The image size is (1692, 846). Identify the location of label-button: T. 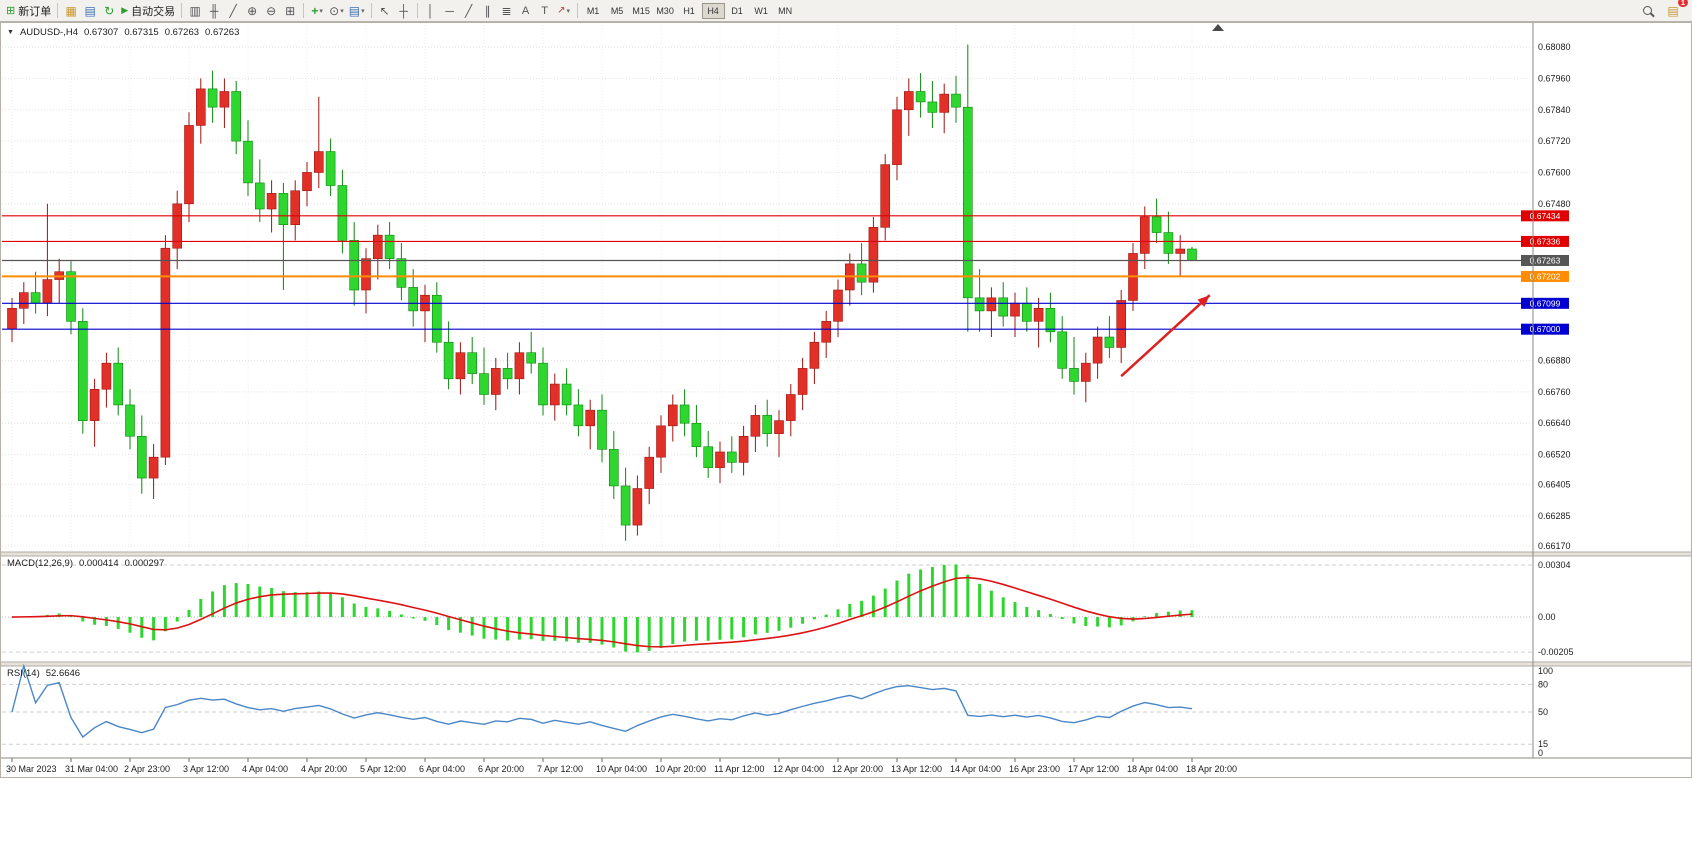
(545, 11).